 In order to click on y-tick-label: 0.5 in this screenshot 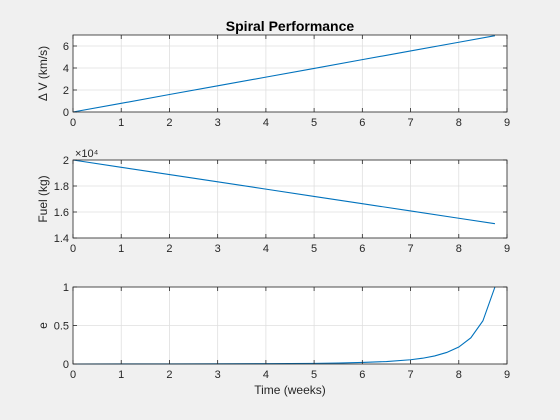, I will do `click(61, 327)`.